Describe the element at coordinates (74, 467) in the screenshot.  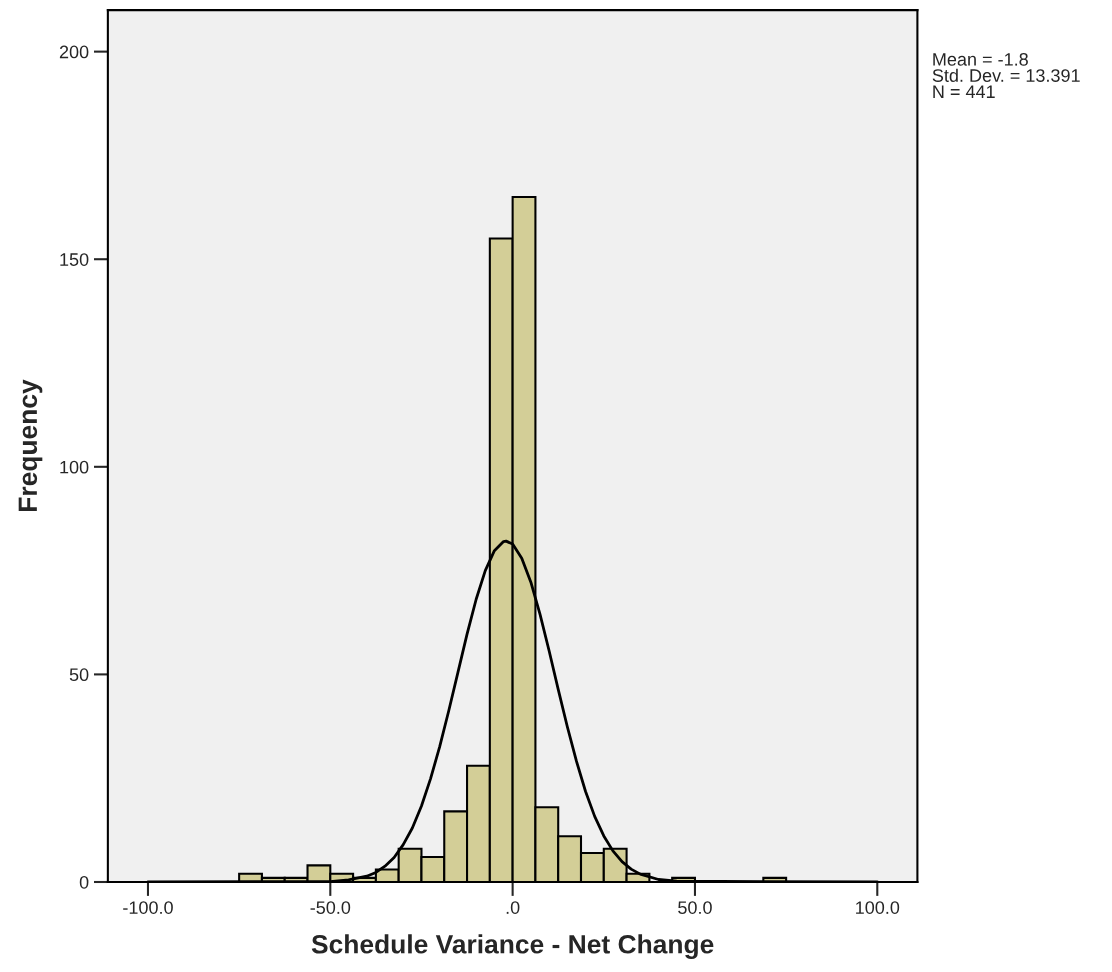
I see `y-tick-label: 100` at that location.